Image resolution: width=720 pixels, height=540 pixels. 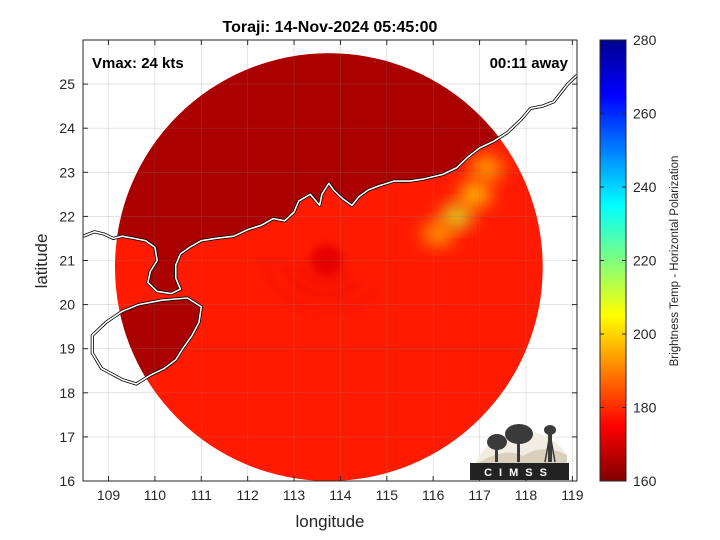 I want to click on colorbar-tick-label: 160, so click(x=645, y=481).